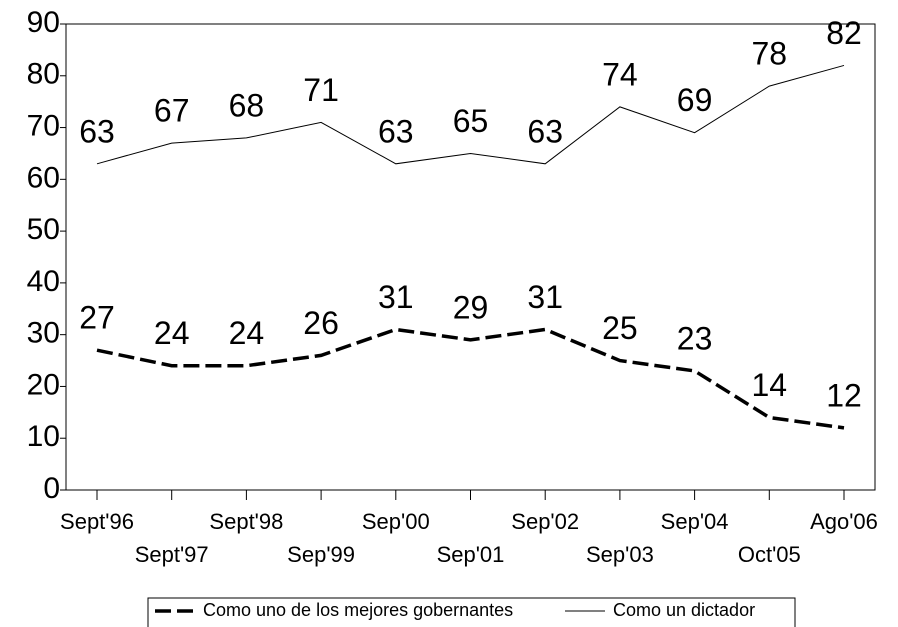  What do you see at coordinates (246, 521) in the screenshot?
I see `x-tick-label: Sept'98` at bounding box center [246, 521].